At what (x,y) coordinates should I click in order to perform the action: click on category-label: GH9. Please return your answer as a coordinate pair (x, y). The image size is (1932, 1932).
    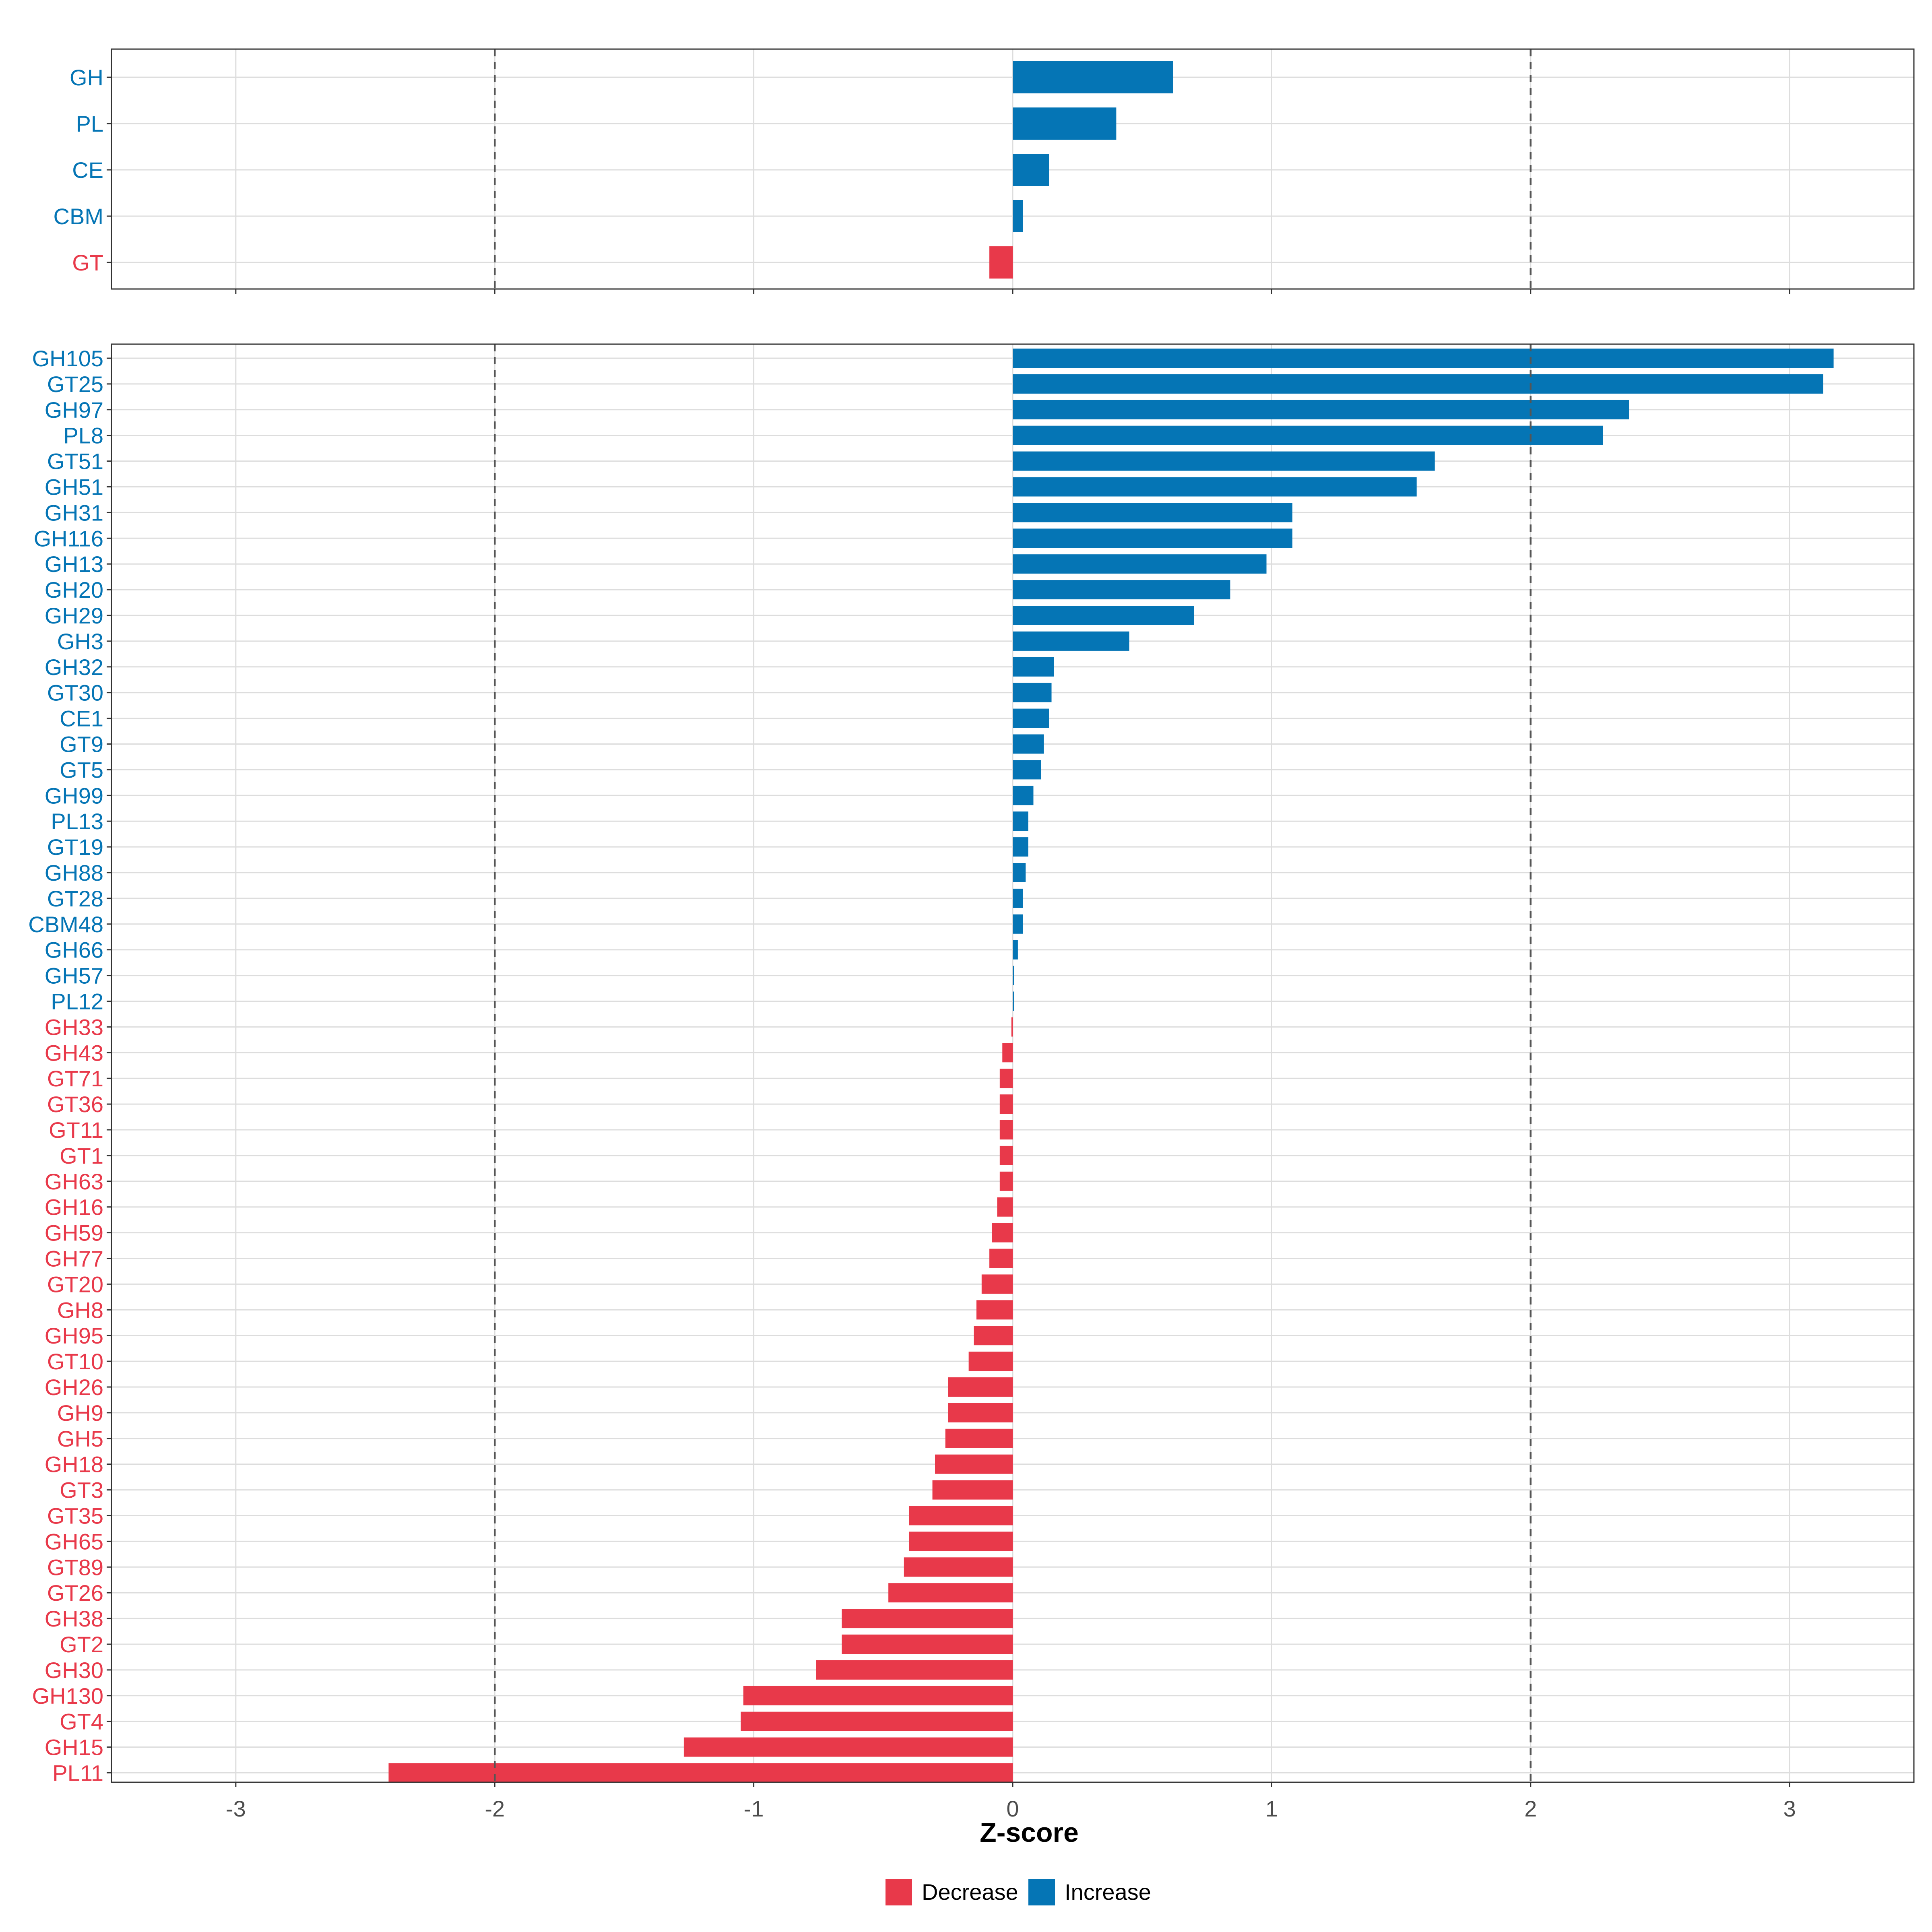
    Looking at the image, I should click on (80, 1413).